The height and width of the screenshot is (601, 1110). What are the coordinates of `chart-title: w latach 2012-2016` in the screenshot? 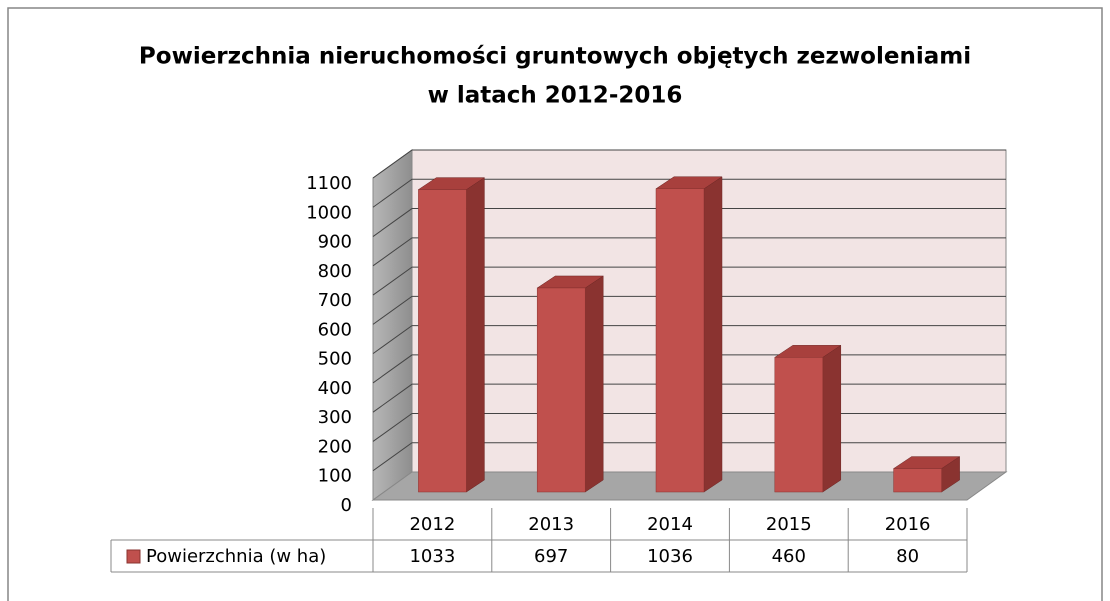 It's located at (555, 96).